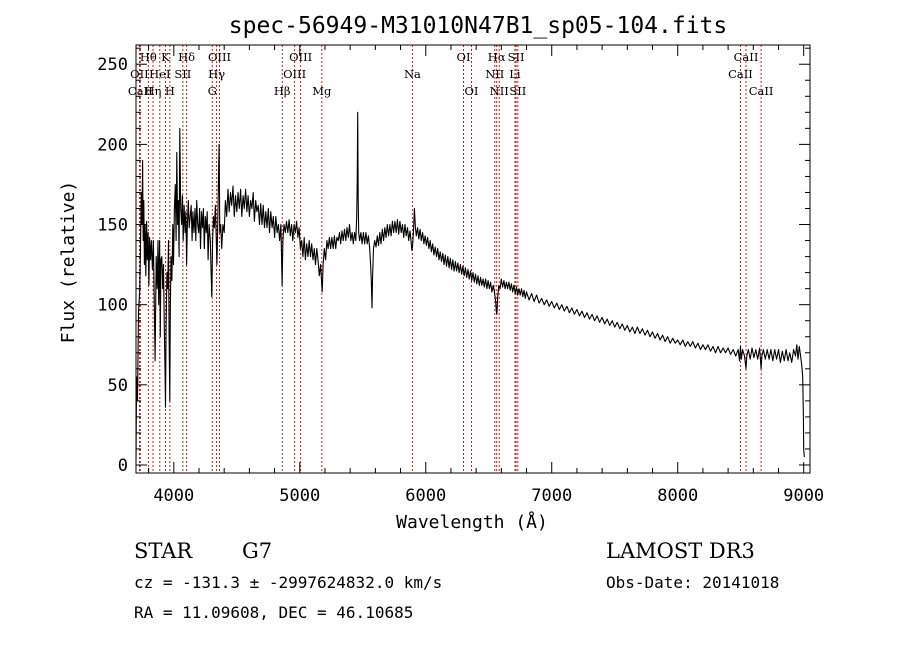 The height and width of the screenshot is (649, 900). Describe the element at coordinates (497, 57) in the screenshot. I see `spectral-line-label: Hα` at that location.